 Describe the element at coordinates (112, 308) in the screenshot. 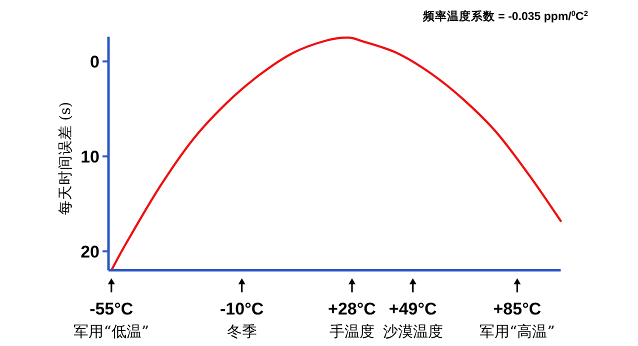

I see `x-tick-label: -55°C` at that location.